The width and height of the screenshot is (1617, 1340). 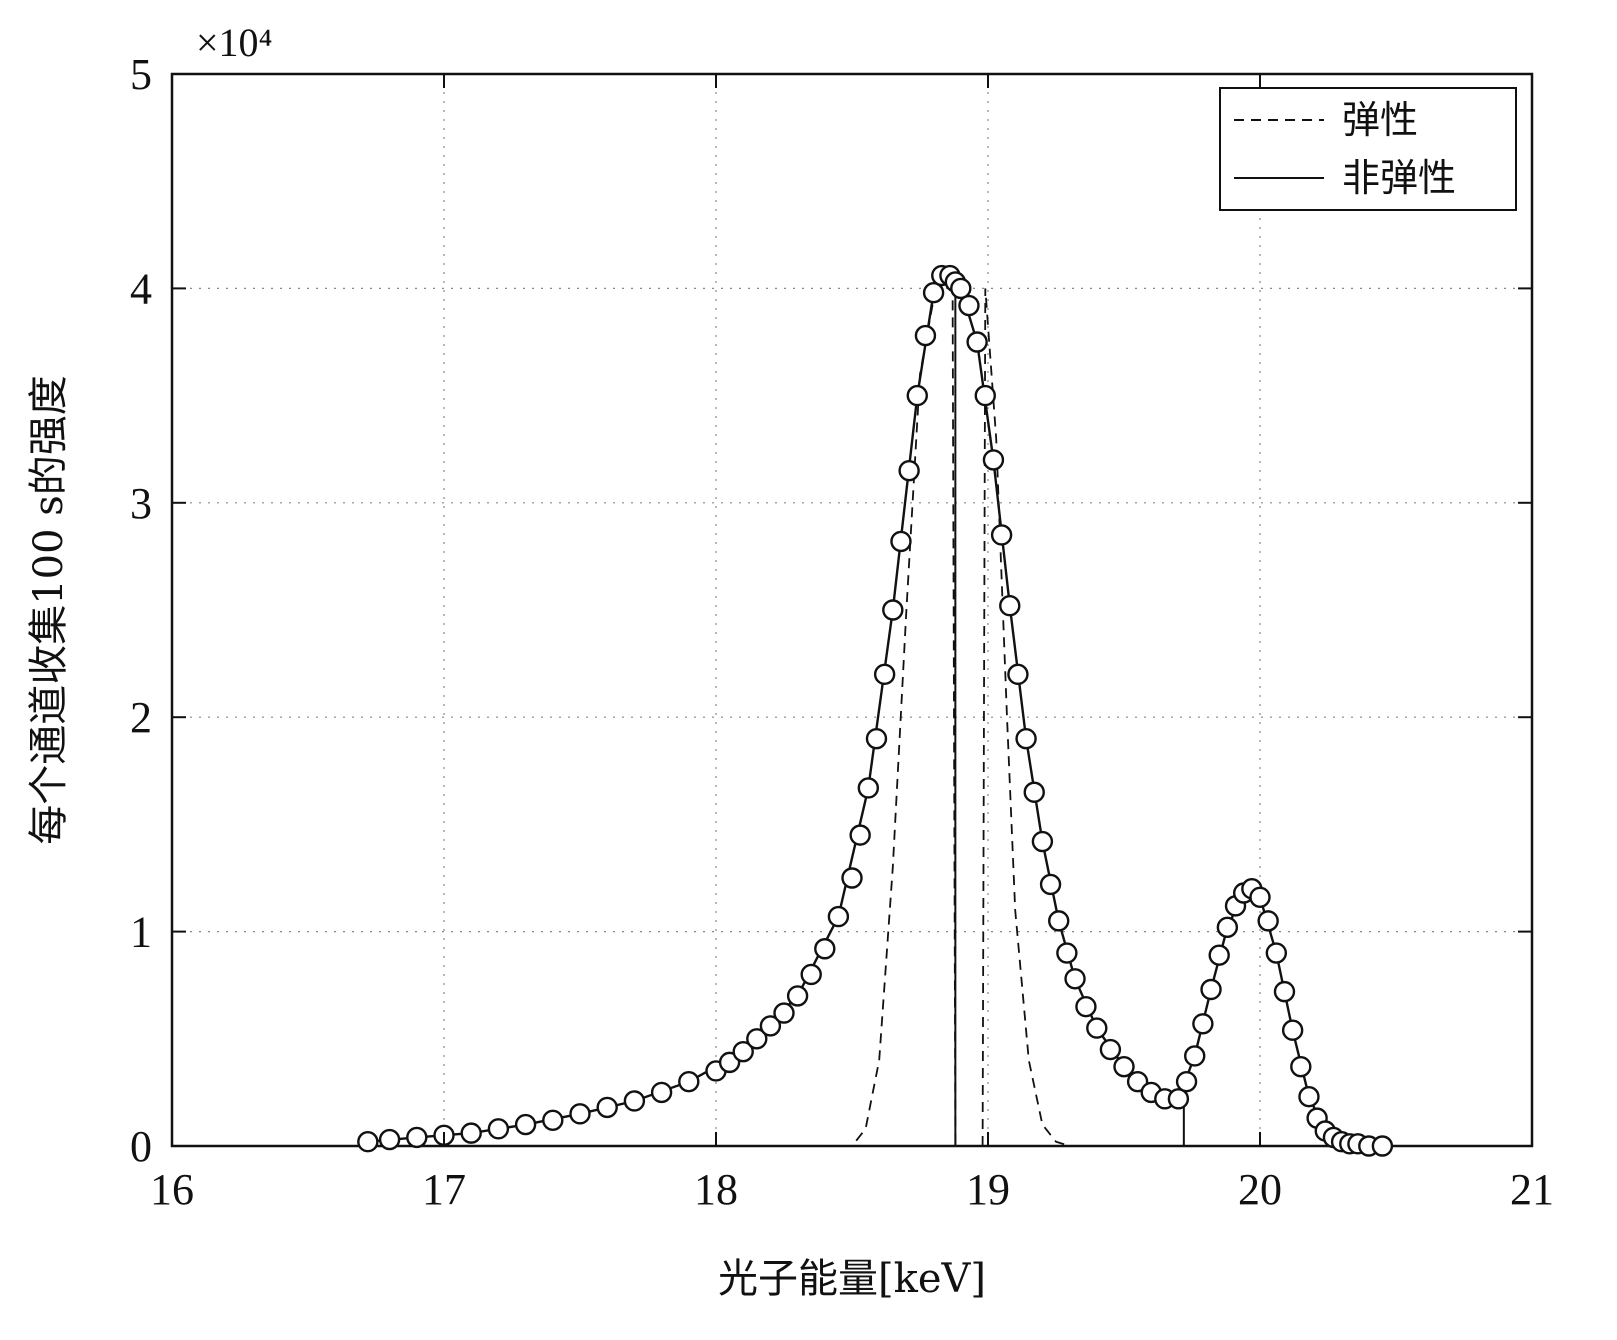 I want to click on x-tick-label: 16, so click(x=172, y=1189).